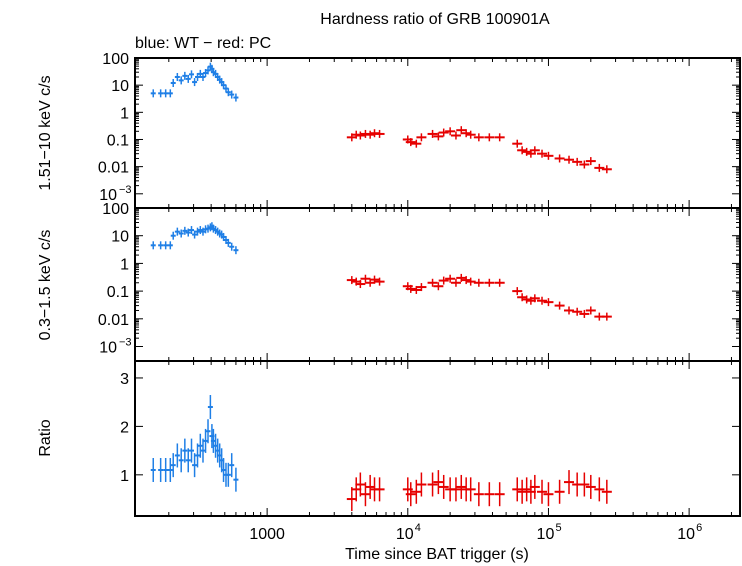 This screenshot has height=566, width=742. What do you see at coordinates (419, 168) in the screenshot?
I see `y-tick: 0.01` at bounding box center [419, 168].